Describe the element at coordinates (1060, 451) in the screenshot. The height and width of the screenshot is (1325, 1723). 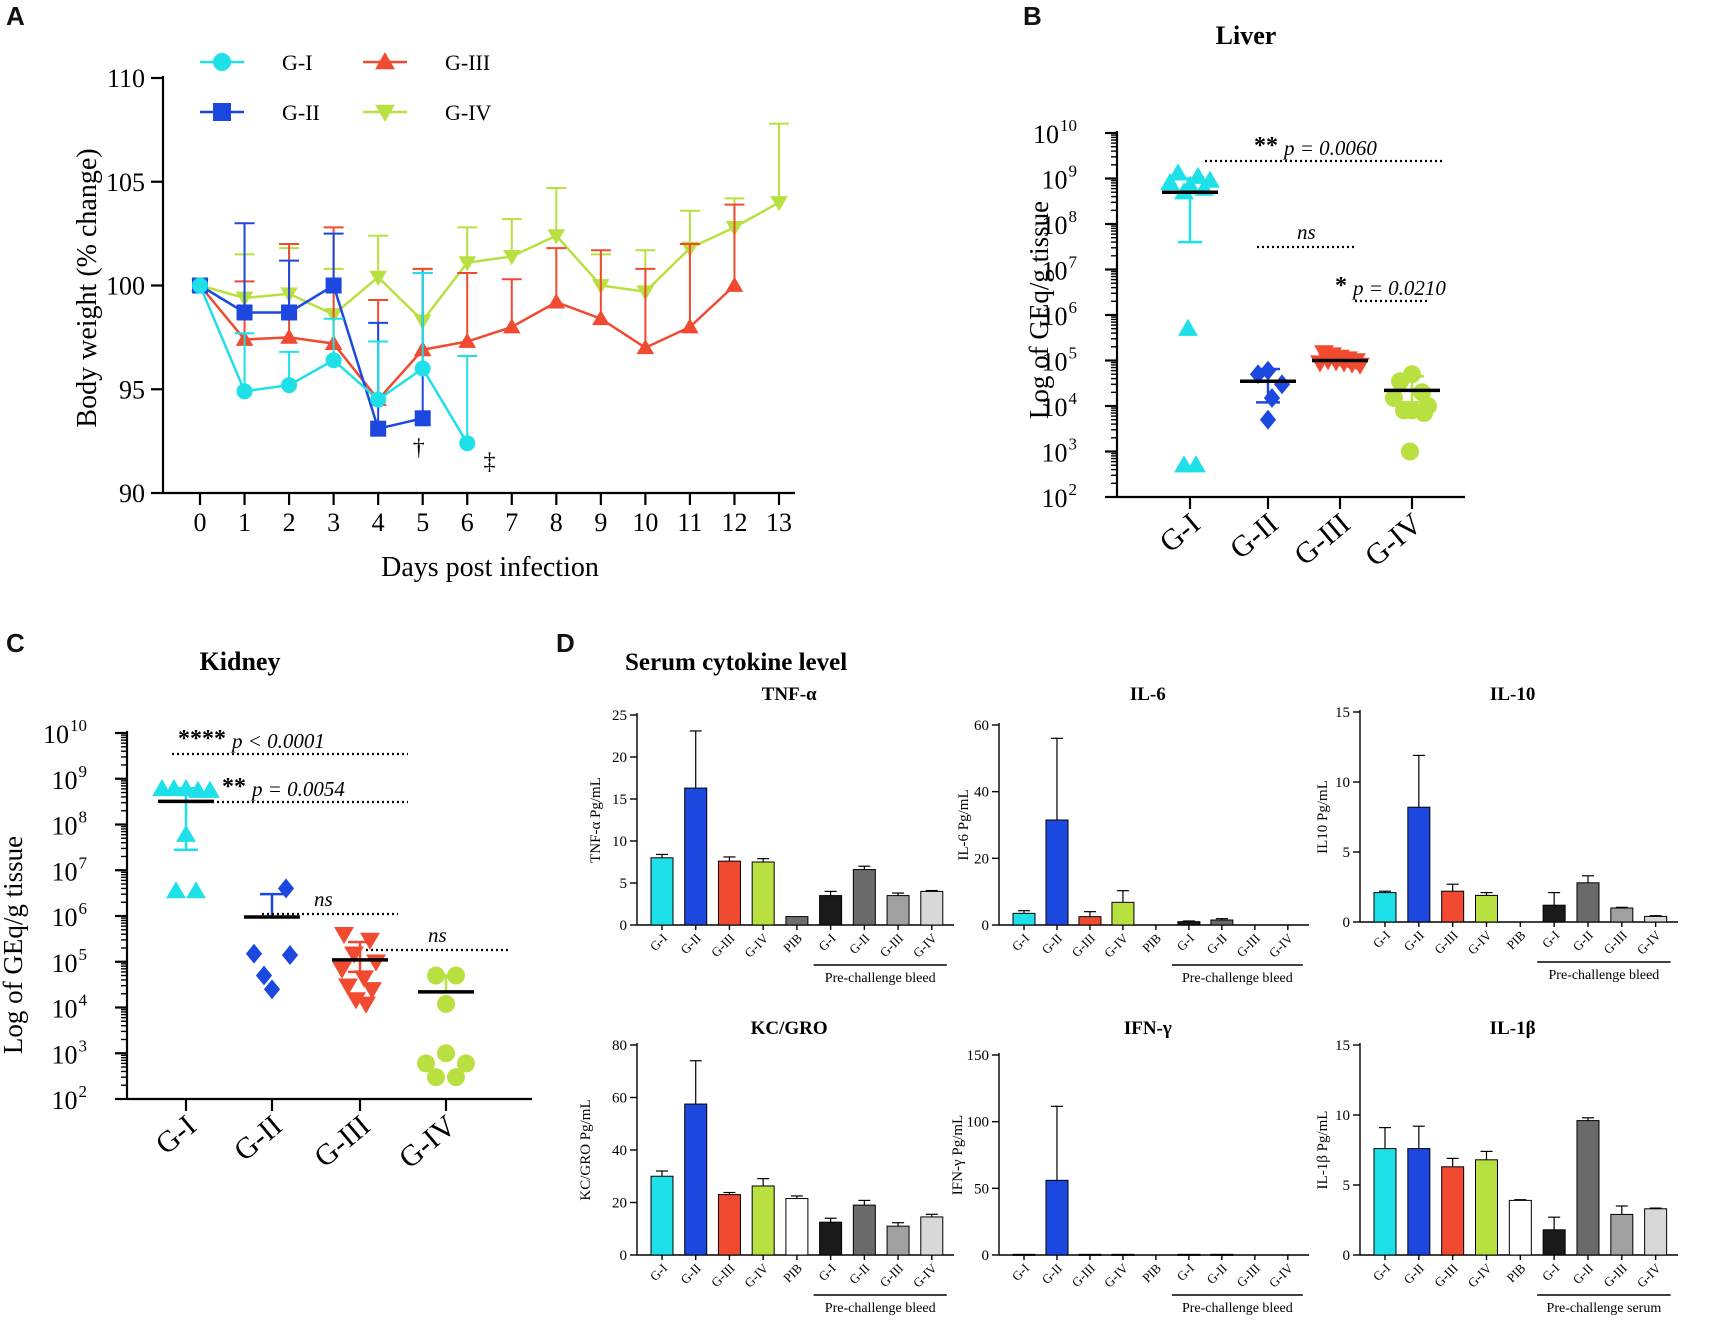
I see `panel-b-y-tick-label: 10³` at that location.